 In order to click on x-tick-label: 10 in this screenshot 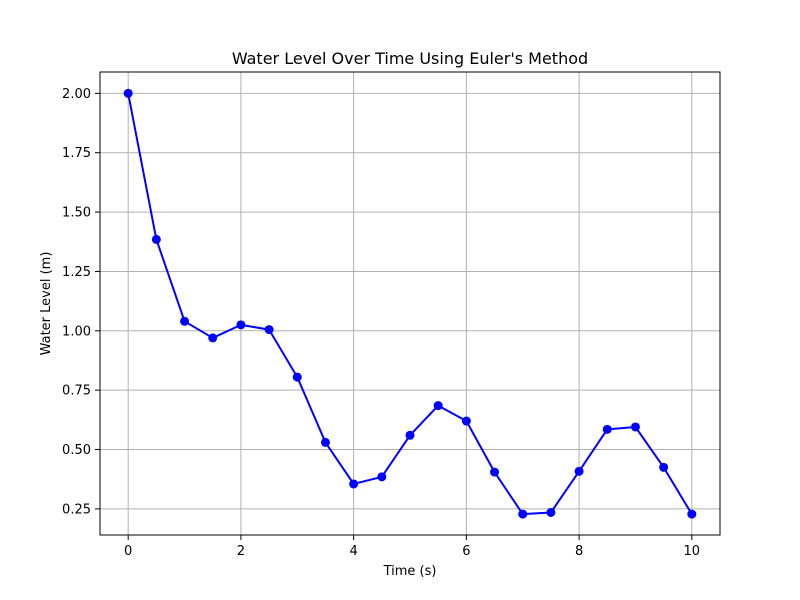, I will do `click(692, 551)`.